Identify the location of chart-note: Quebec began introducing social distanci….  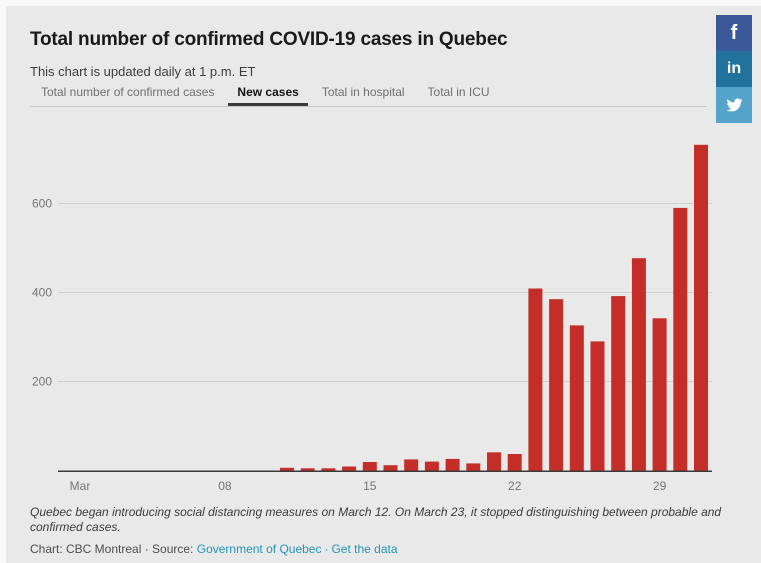
(376, 519).